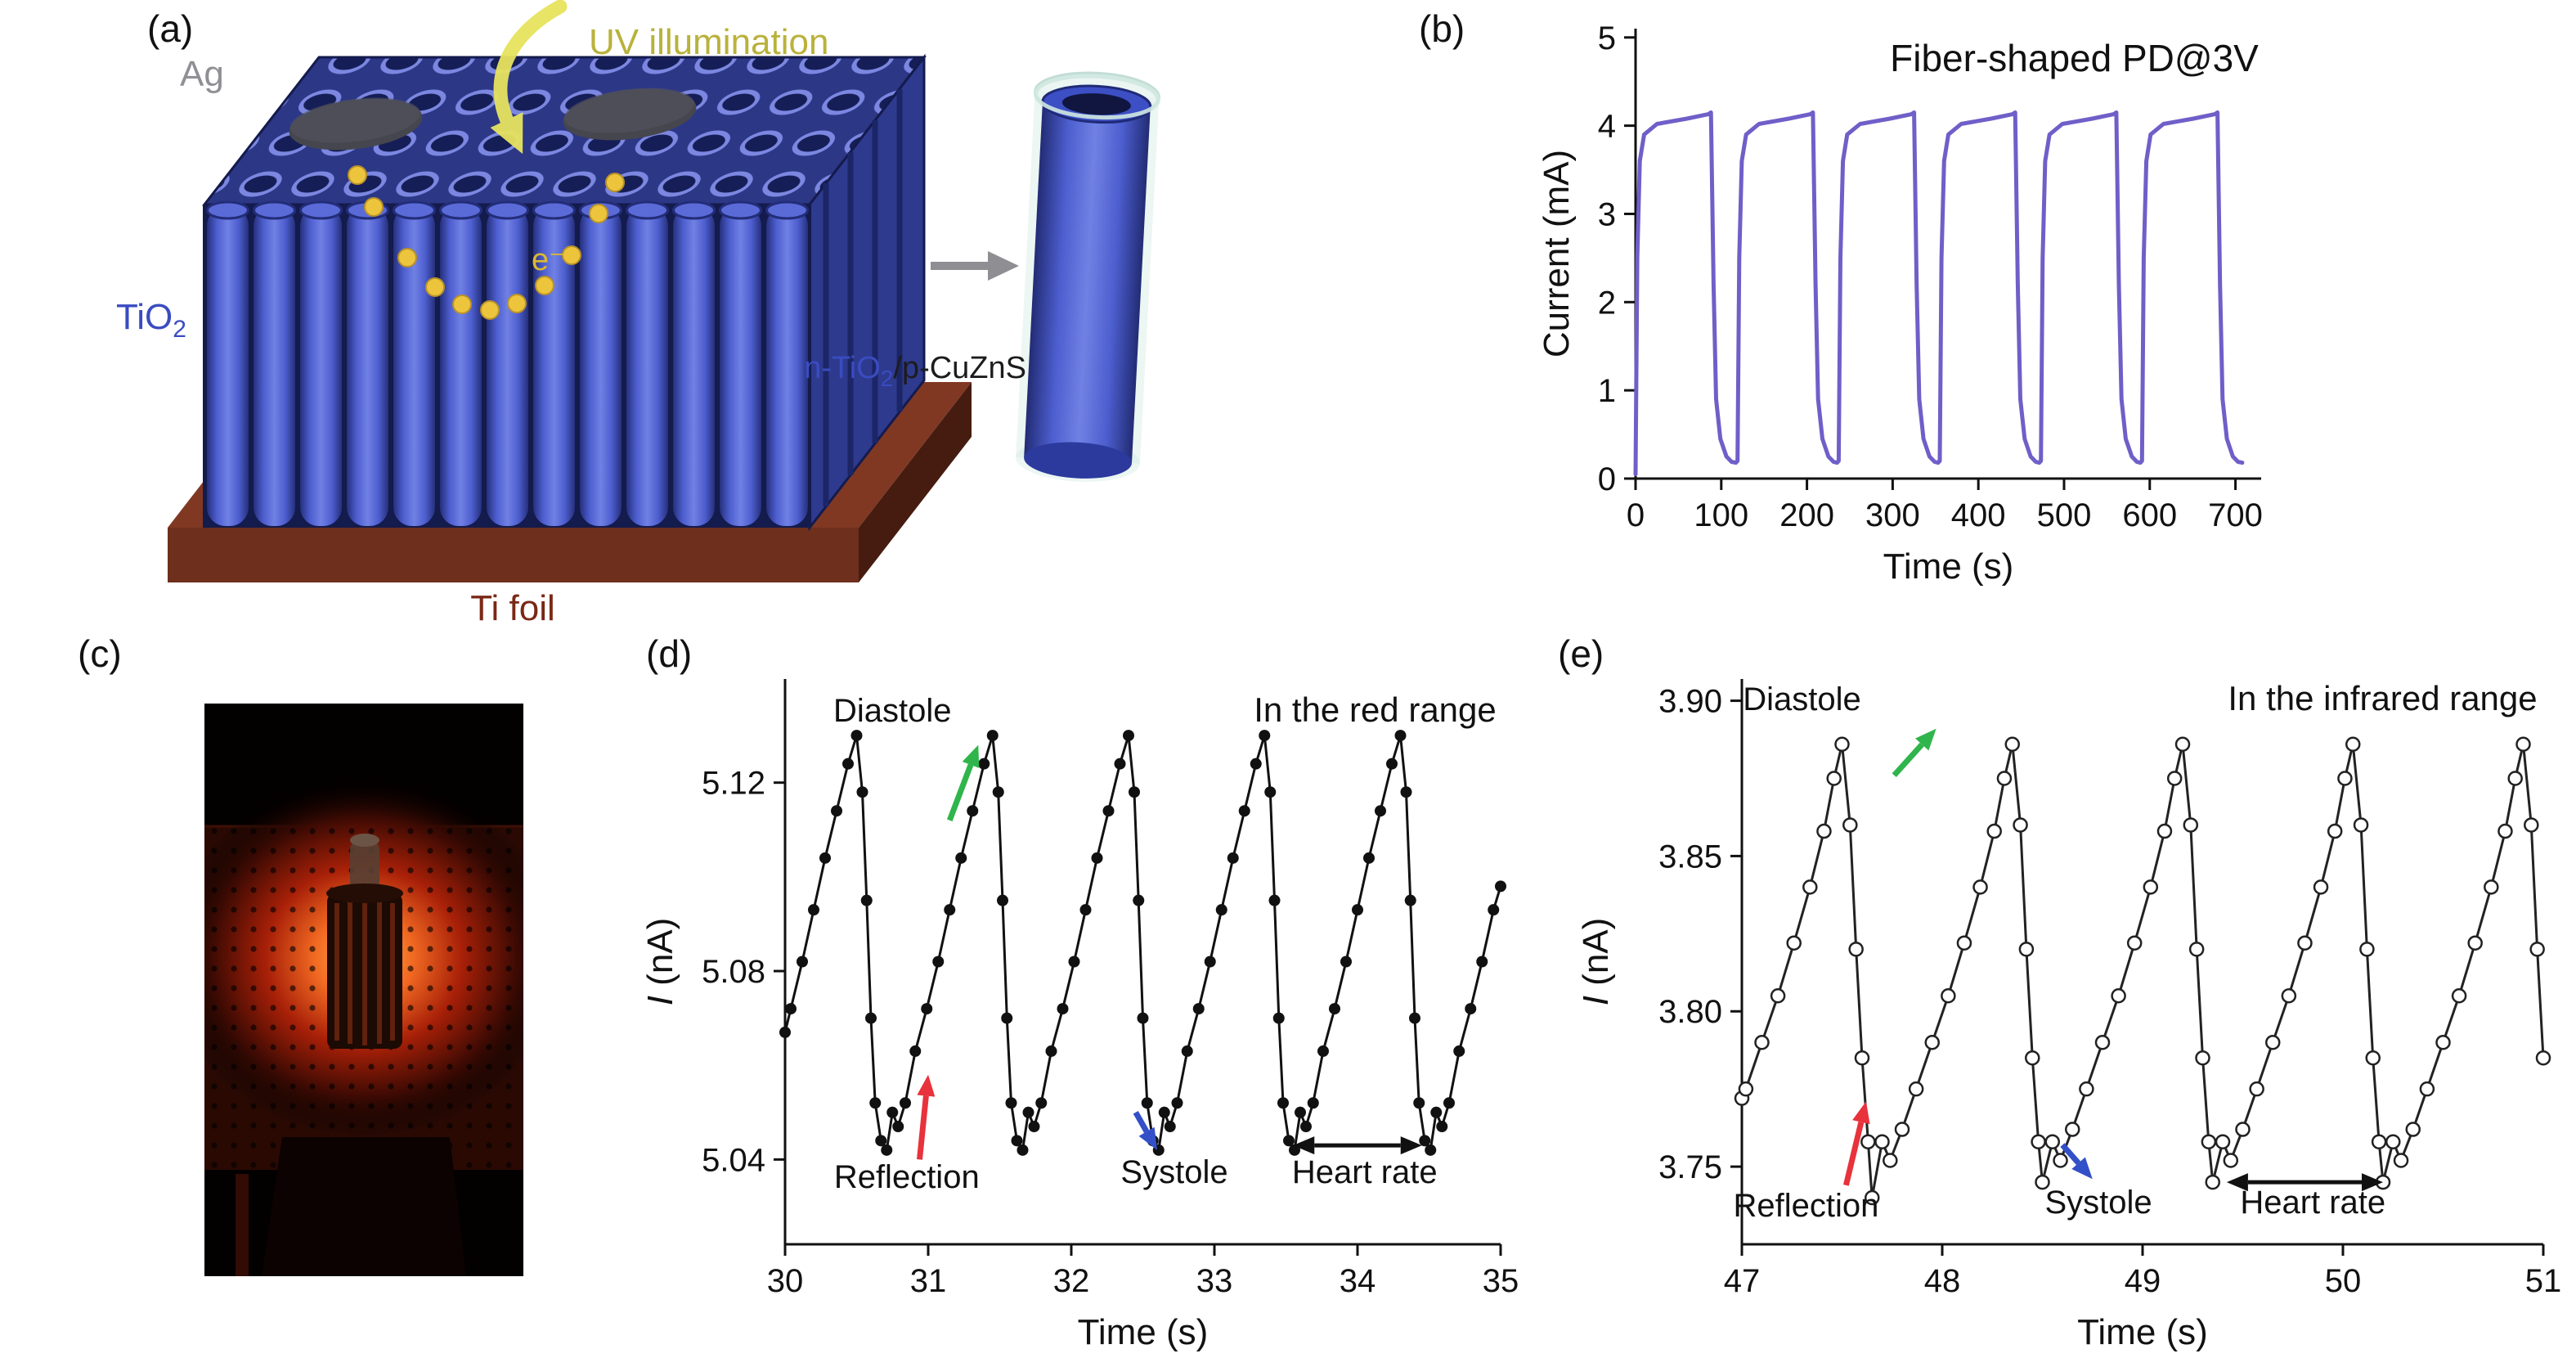  Describe the element at coordinates (915, 371) in the screenshot. I see `heterojunction-label: n-TiO2/p-CuZnS` at that location.